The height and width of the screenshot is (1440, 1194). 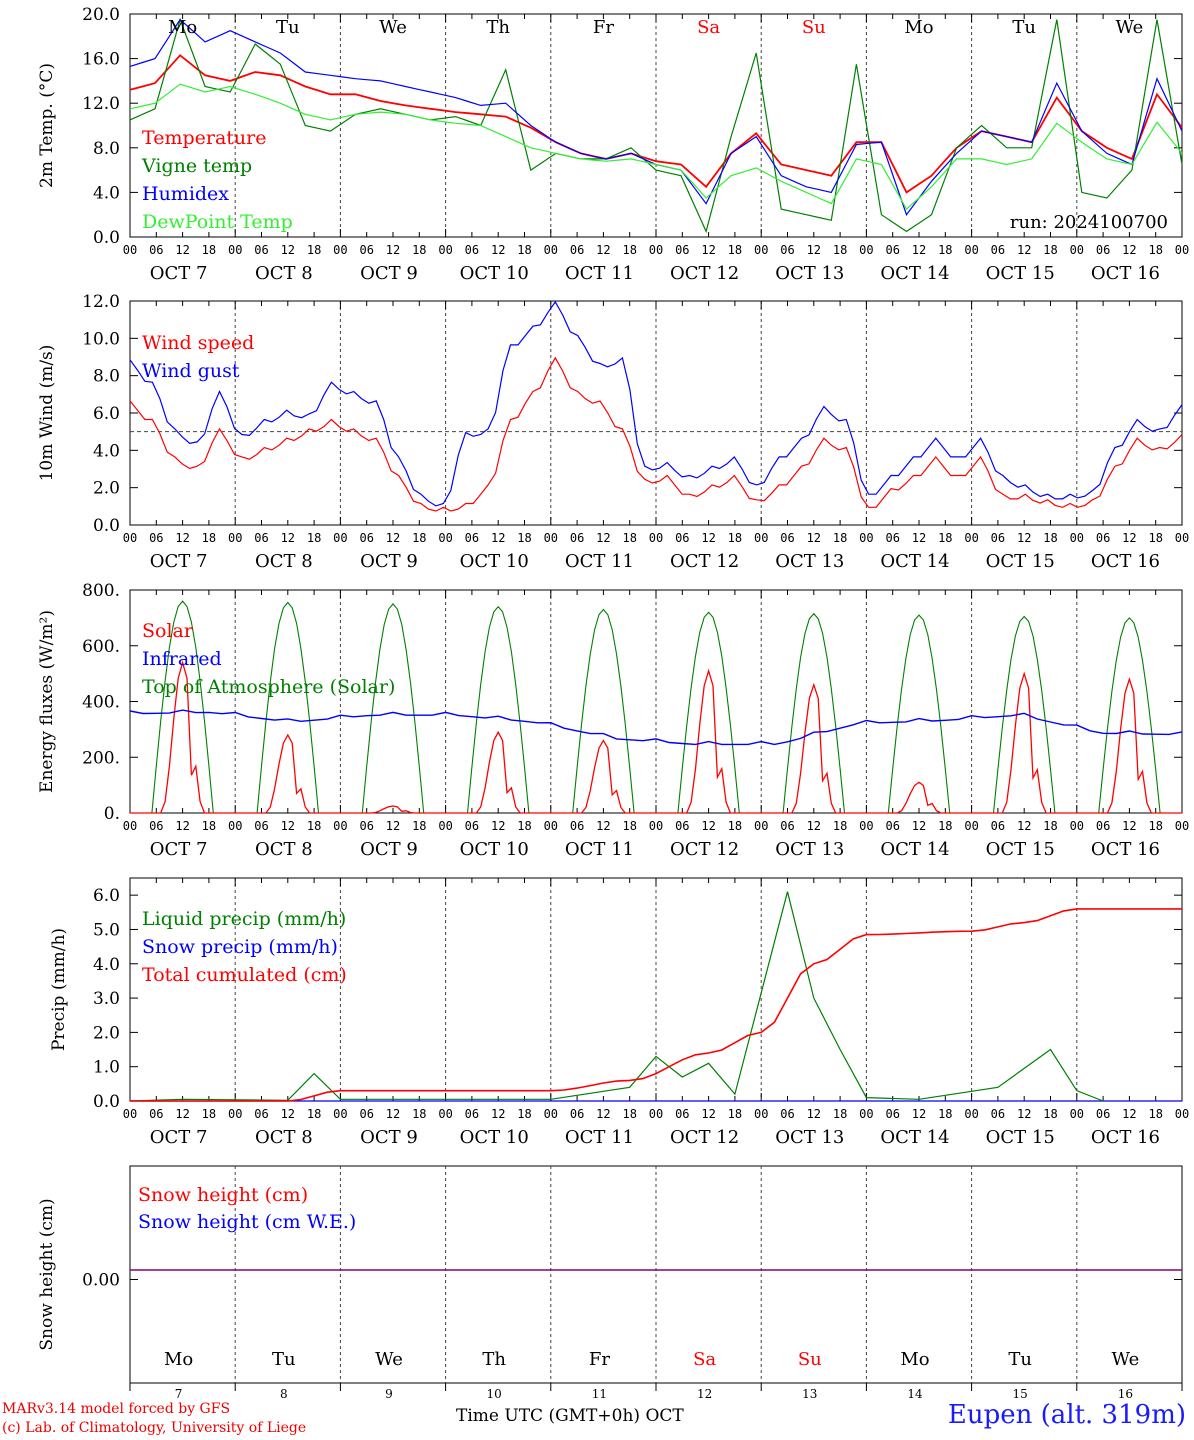 I want to click on y-tick-label: 0., so click(x=112, y=814).